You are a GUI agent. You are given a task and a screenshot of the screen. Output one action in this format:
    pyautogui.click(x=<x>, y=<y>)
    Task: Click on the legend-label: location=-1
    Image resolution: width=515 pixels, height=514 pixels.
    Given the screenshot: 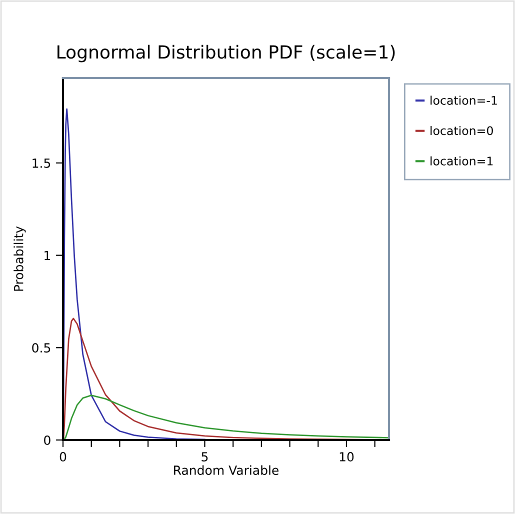 What is the action you would take?
    pyautogui.click(x=463, y=100)
    